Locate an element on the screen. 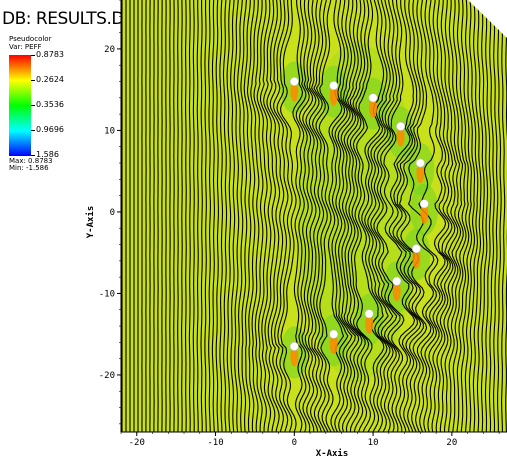  legend-minmax: Max: 0.8783 Min: -1.586 is located at coordinates (31, 165).